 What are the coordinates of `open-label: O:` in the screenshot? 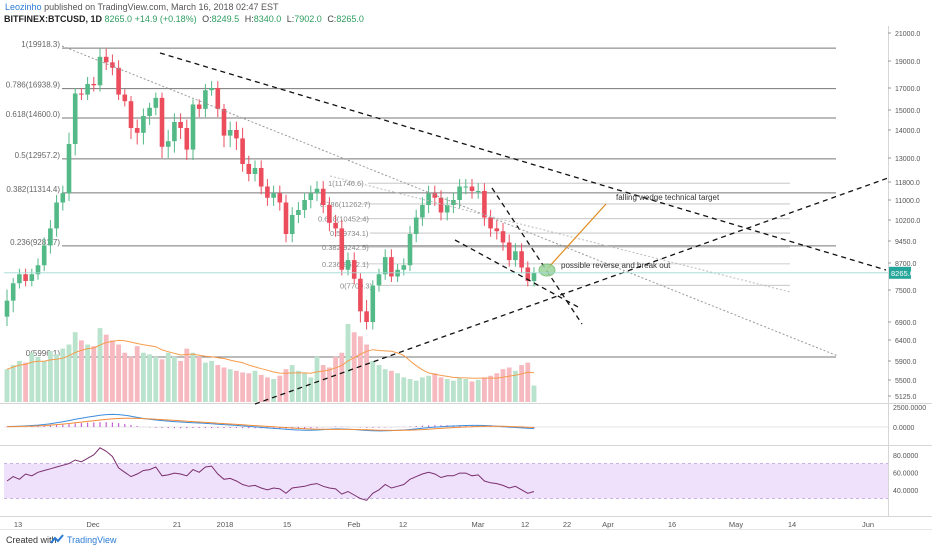 It's located at (207, 19).